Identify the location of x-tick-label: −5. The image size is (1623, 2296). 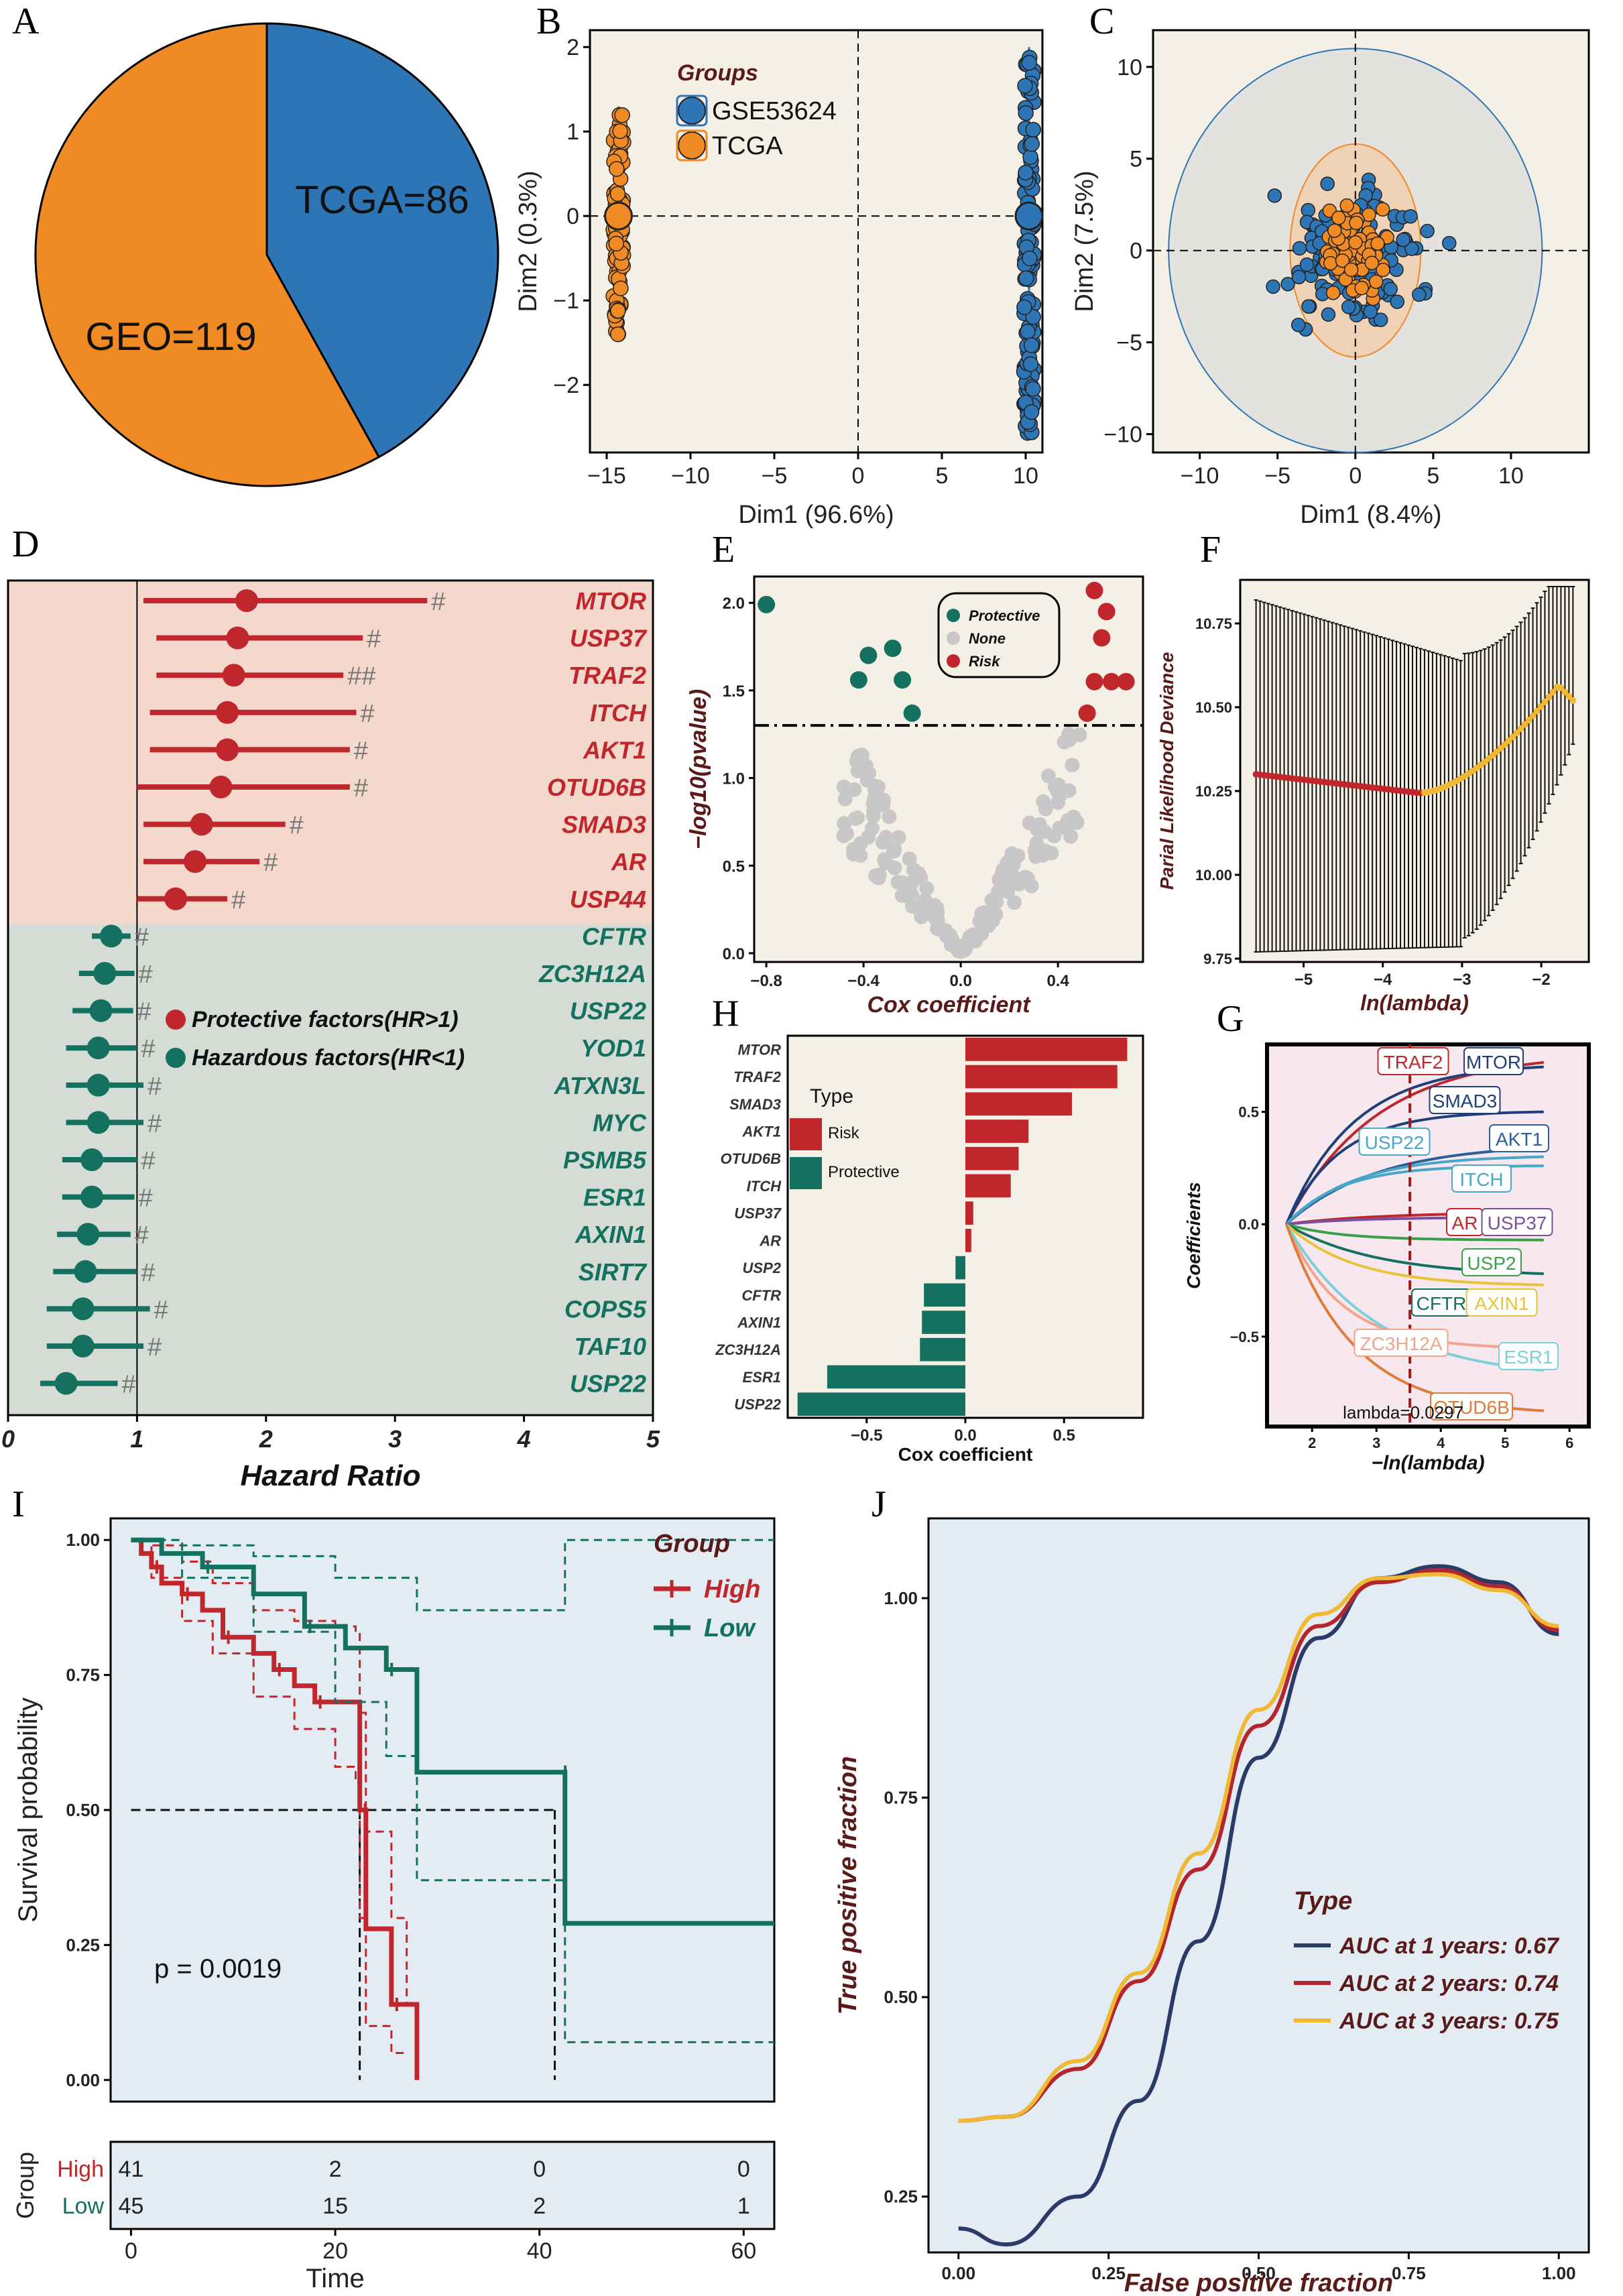
(1277, 476).